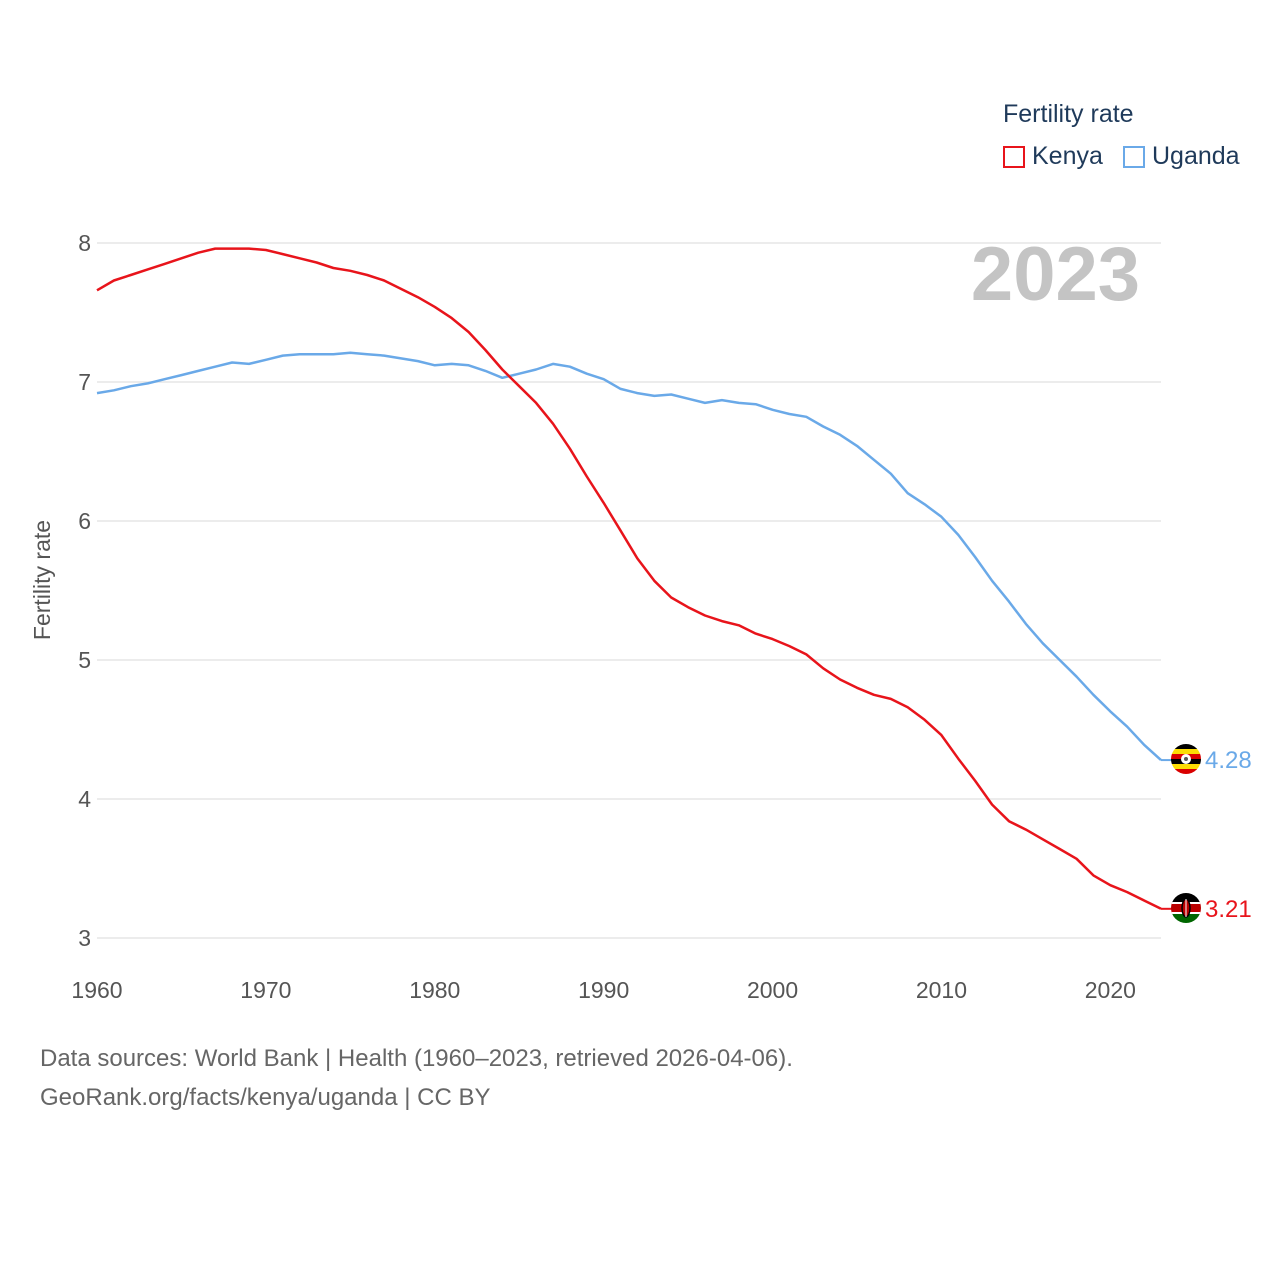 Image resolution: width=1280 pixels, height=1280 pixels. Describe the element at coordinates (1110, 990) in the screenshot. I see `x-tick-label: 2020` at that location.